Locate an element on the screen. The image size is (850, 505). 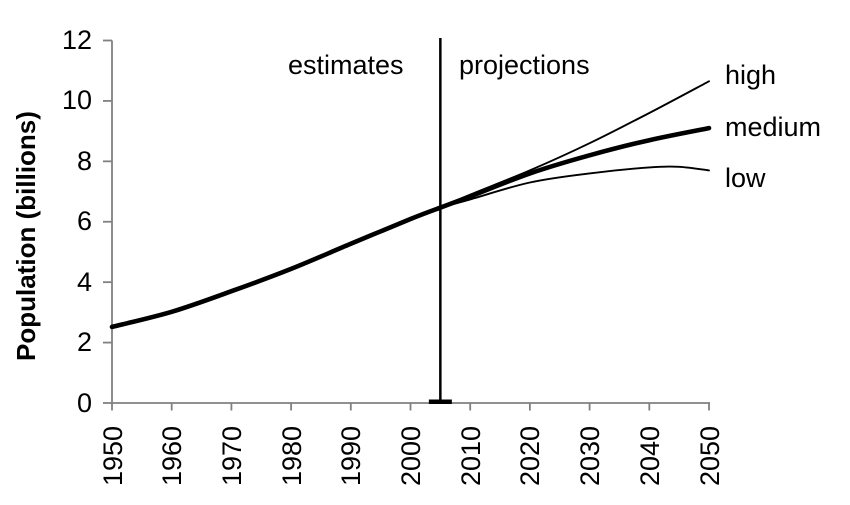
y-tick-label-0: 0 is located at coordinates (84, 402).